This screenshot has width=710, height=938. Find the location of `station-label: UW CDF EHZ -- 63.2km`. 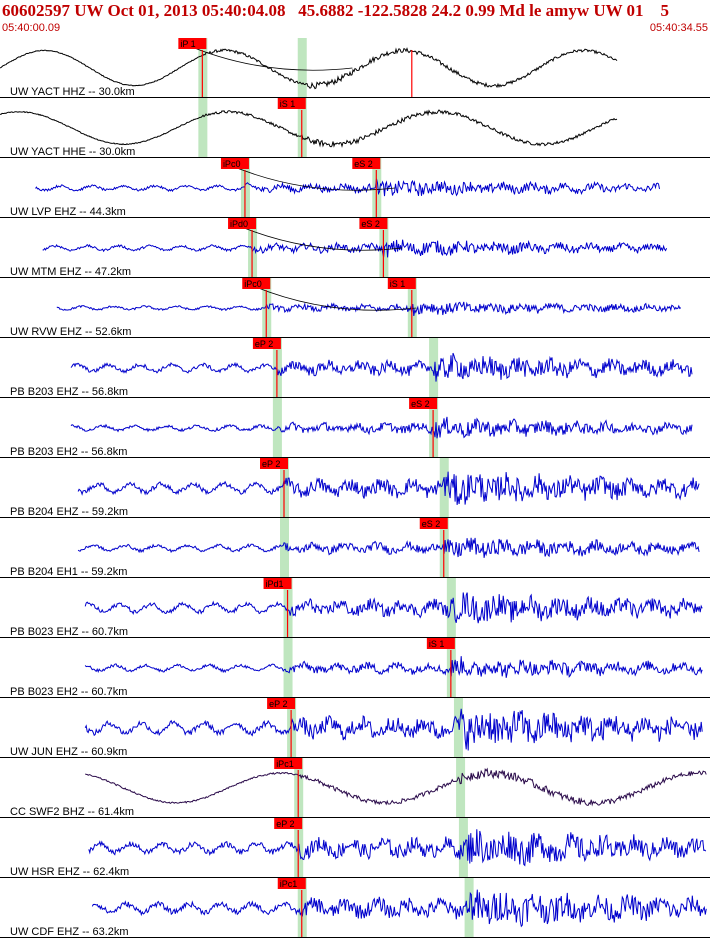

station-label: UW CDF EHZ -- 63.2km is located at coordinates (69, 932).